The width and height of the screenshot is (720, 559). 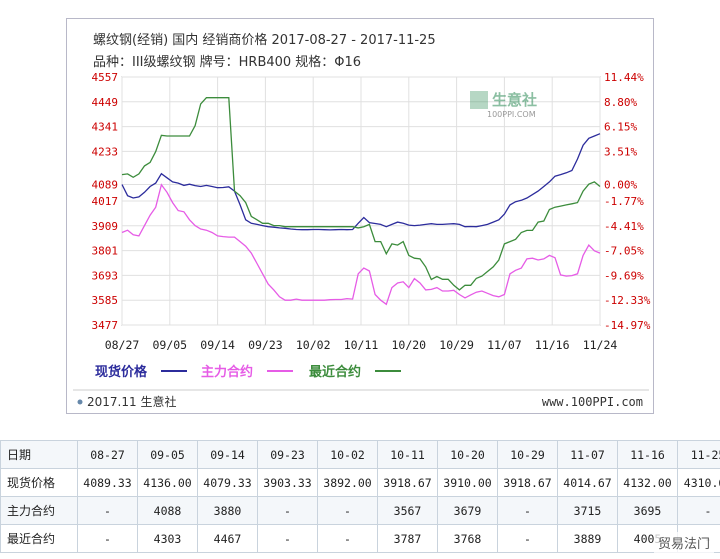 What do you see at coordinates (587, 538) in the screenshot?
I see `table-cell: 3889` at bounding box center [587, 538].